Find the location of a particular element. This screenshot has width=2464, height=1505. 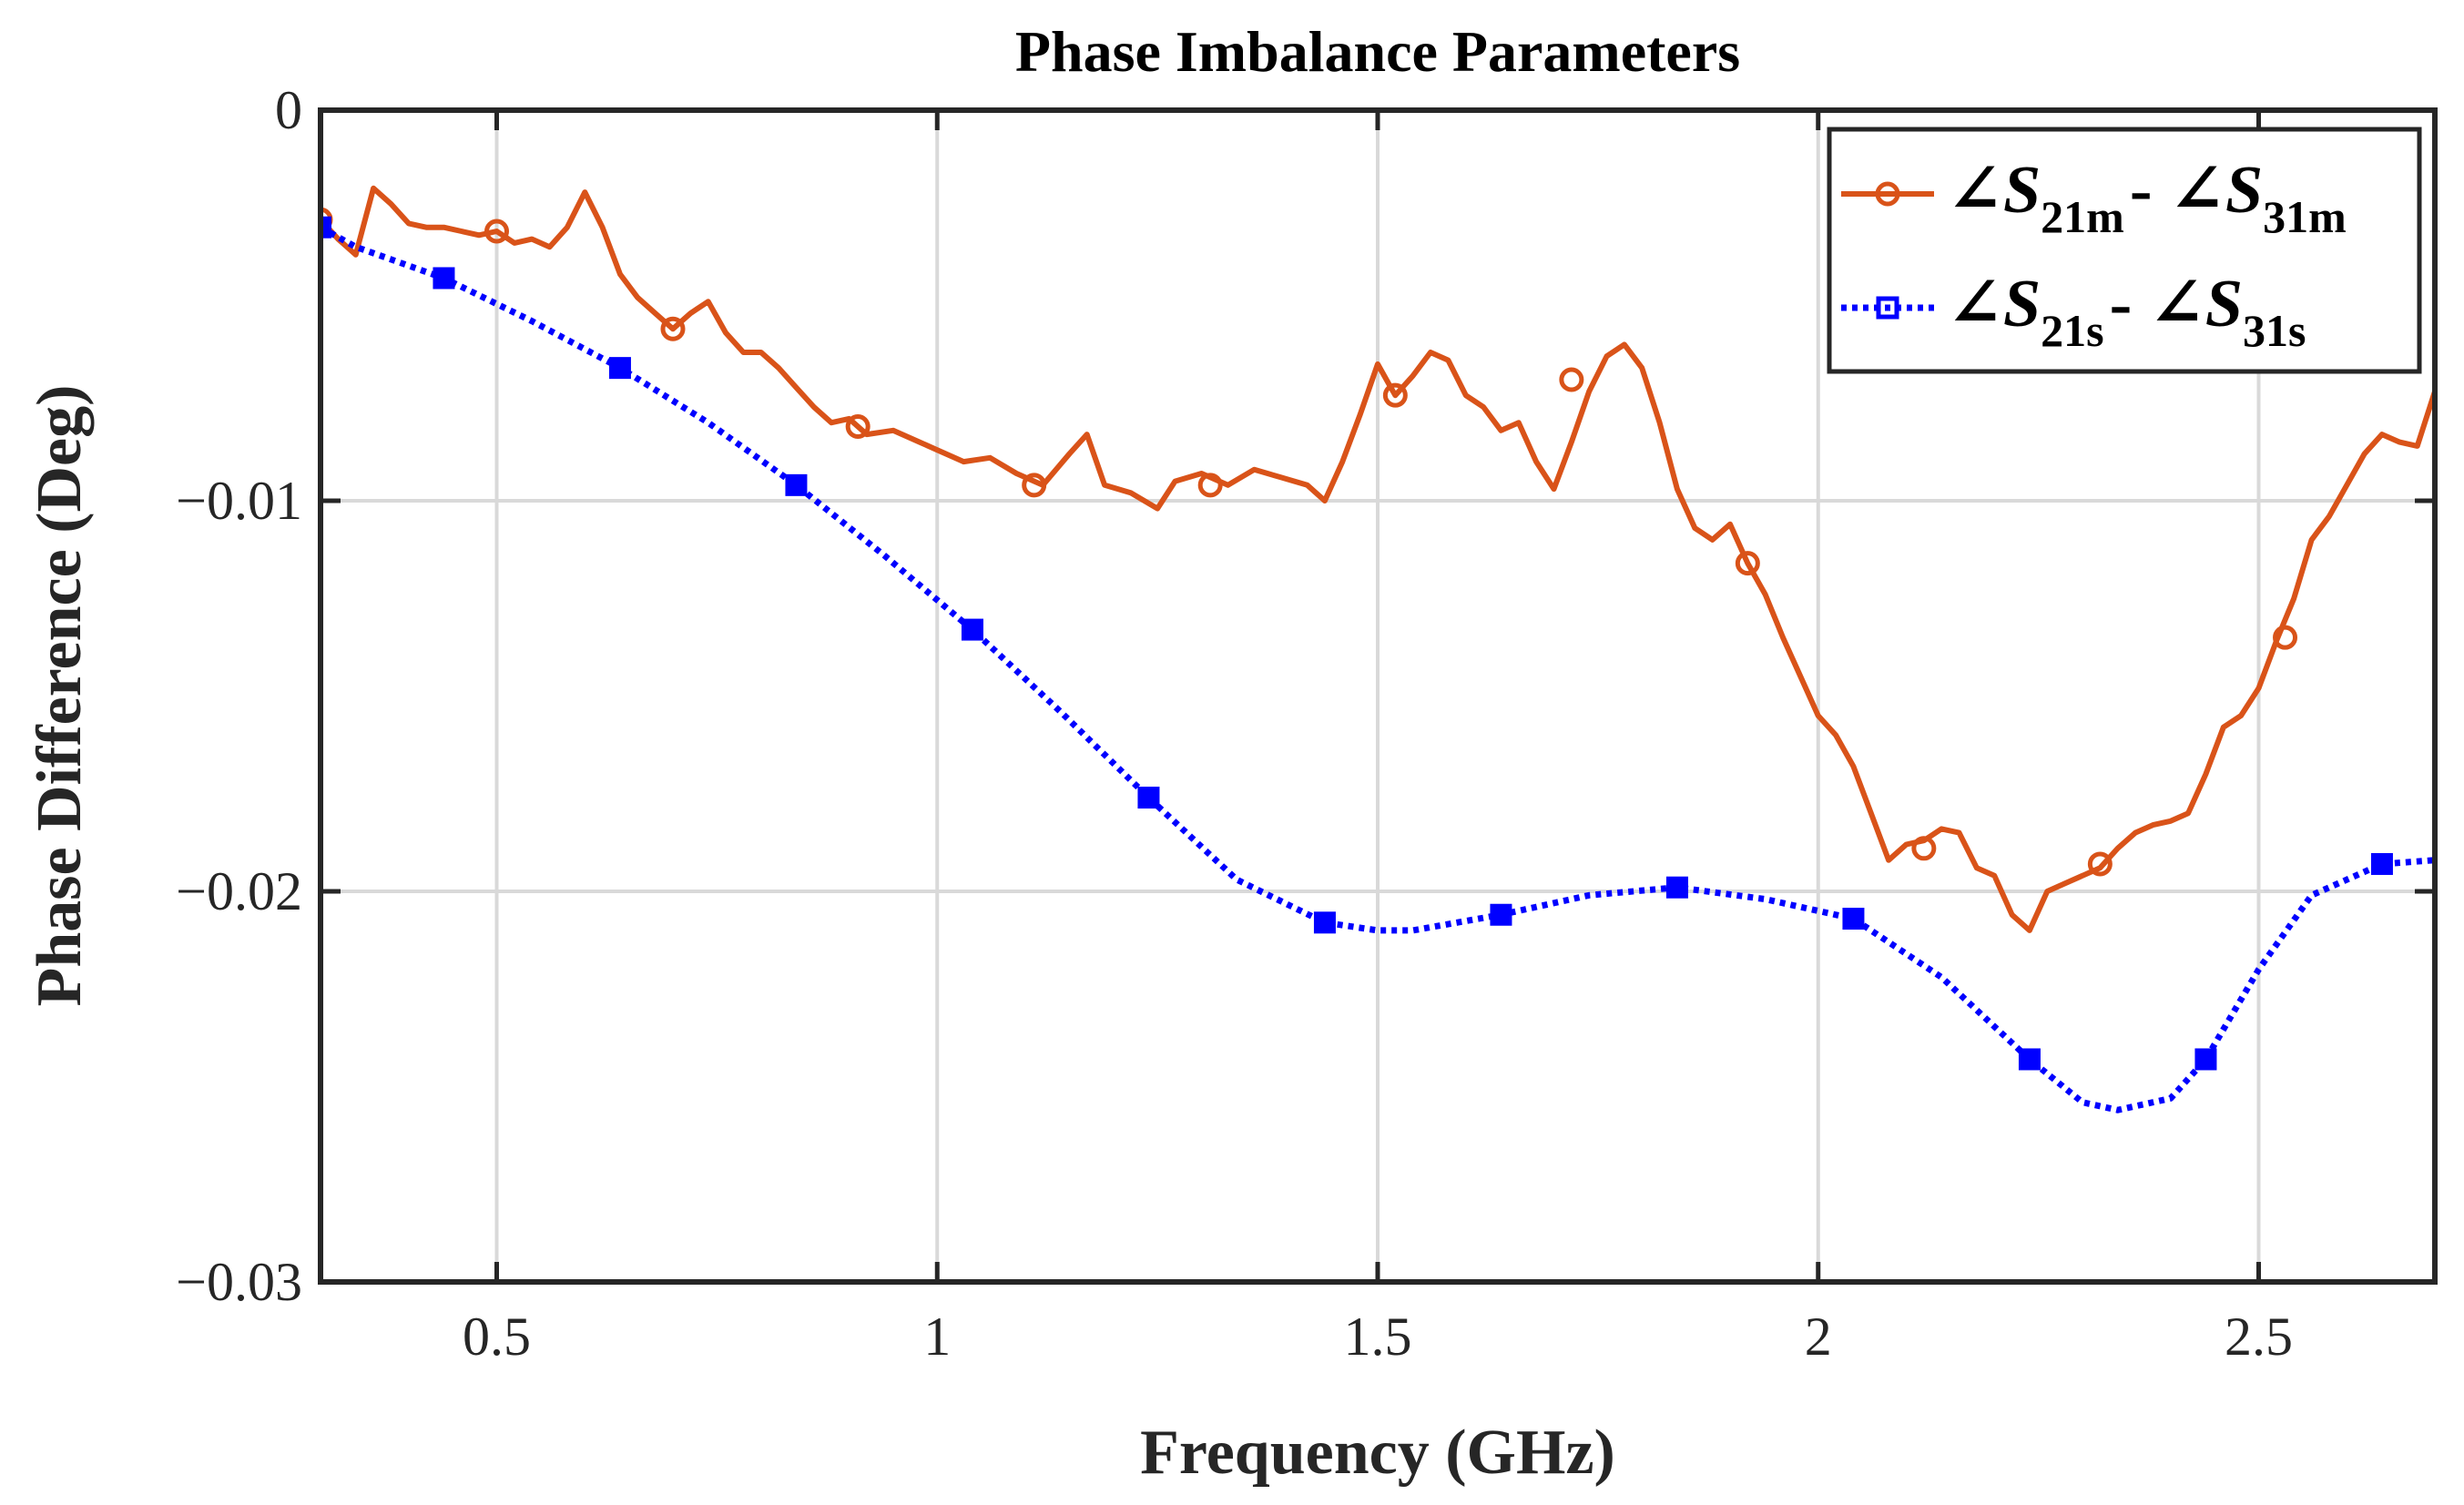

y-tick-label: 0 is located at coordinates (288, 110).